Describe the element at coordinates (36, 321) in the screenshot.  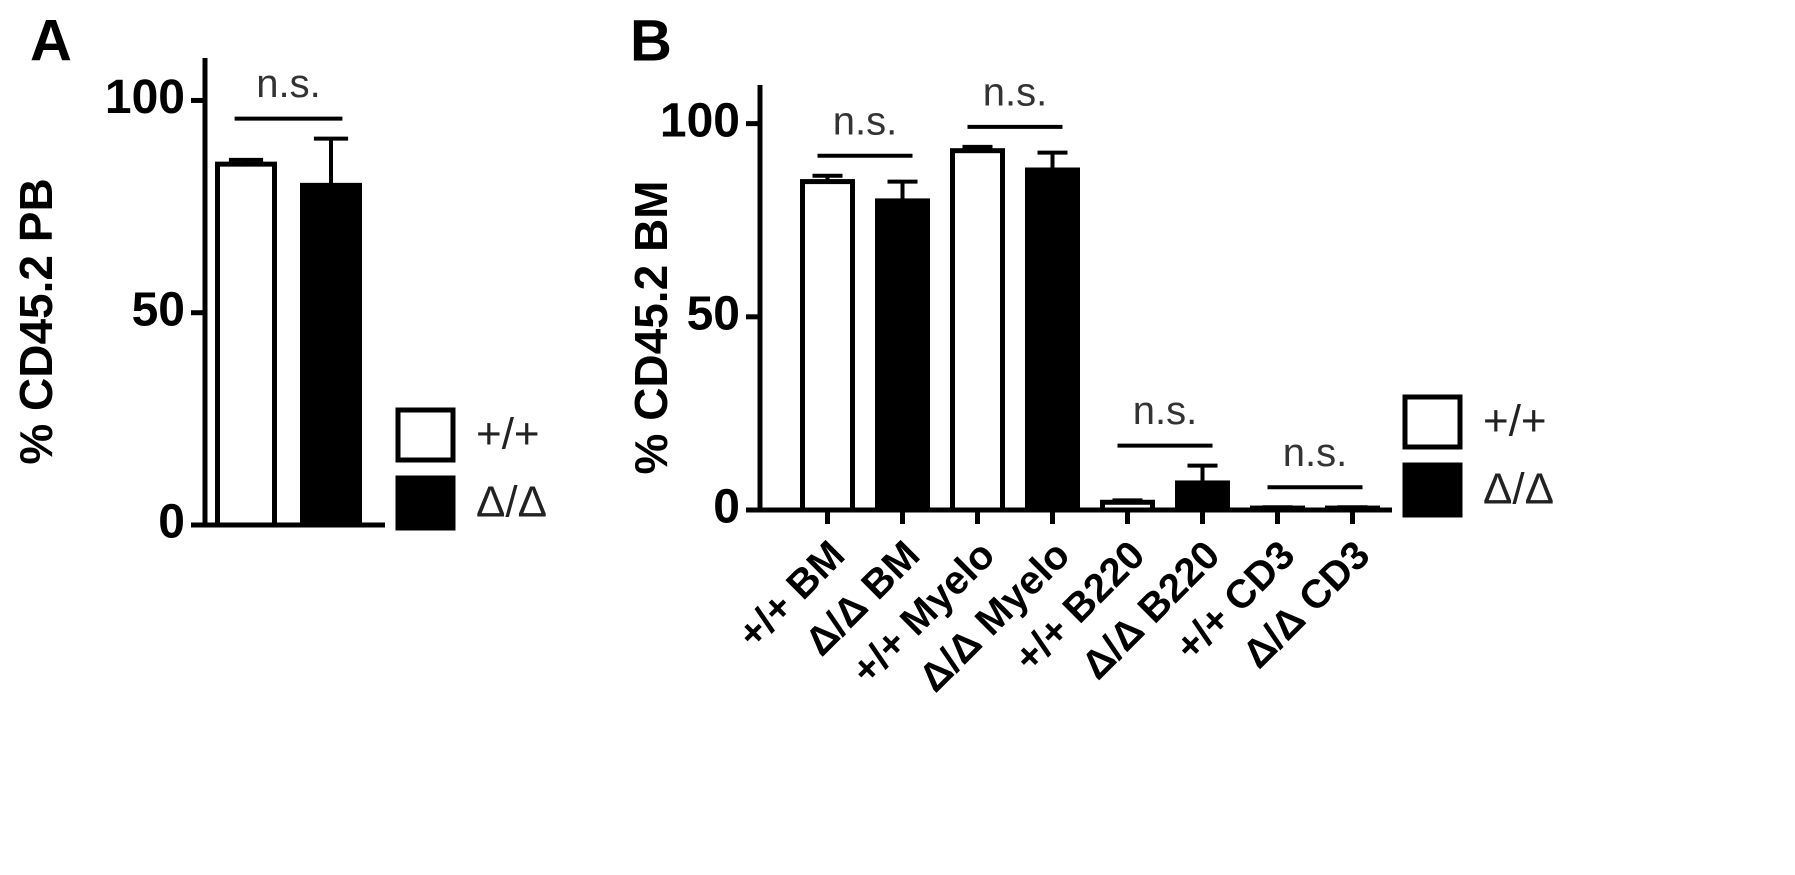
I see `y-axis-label: % CD45.2 PB` at that location.